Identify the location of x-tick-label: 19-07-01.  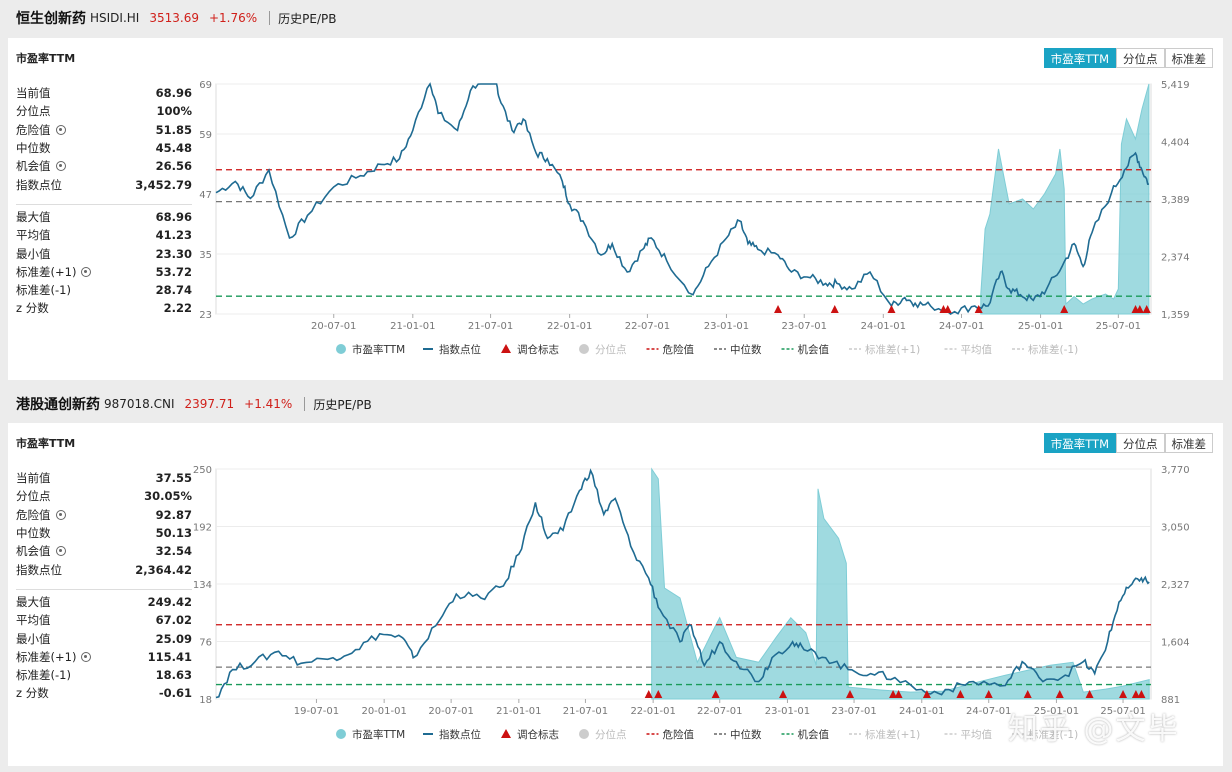
(316, 711).